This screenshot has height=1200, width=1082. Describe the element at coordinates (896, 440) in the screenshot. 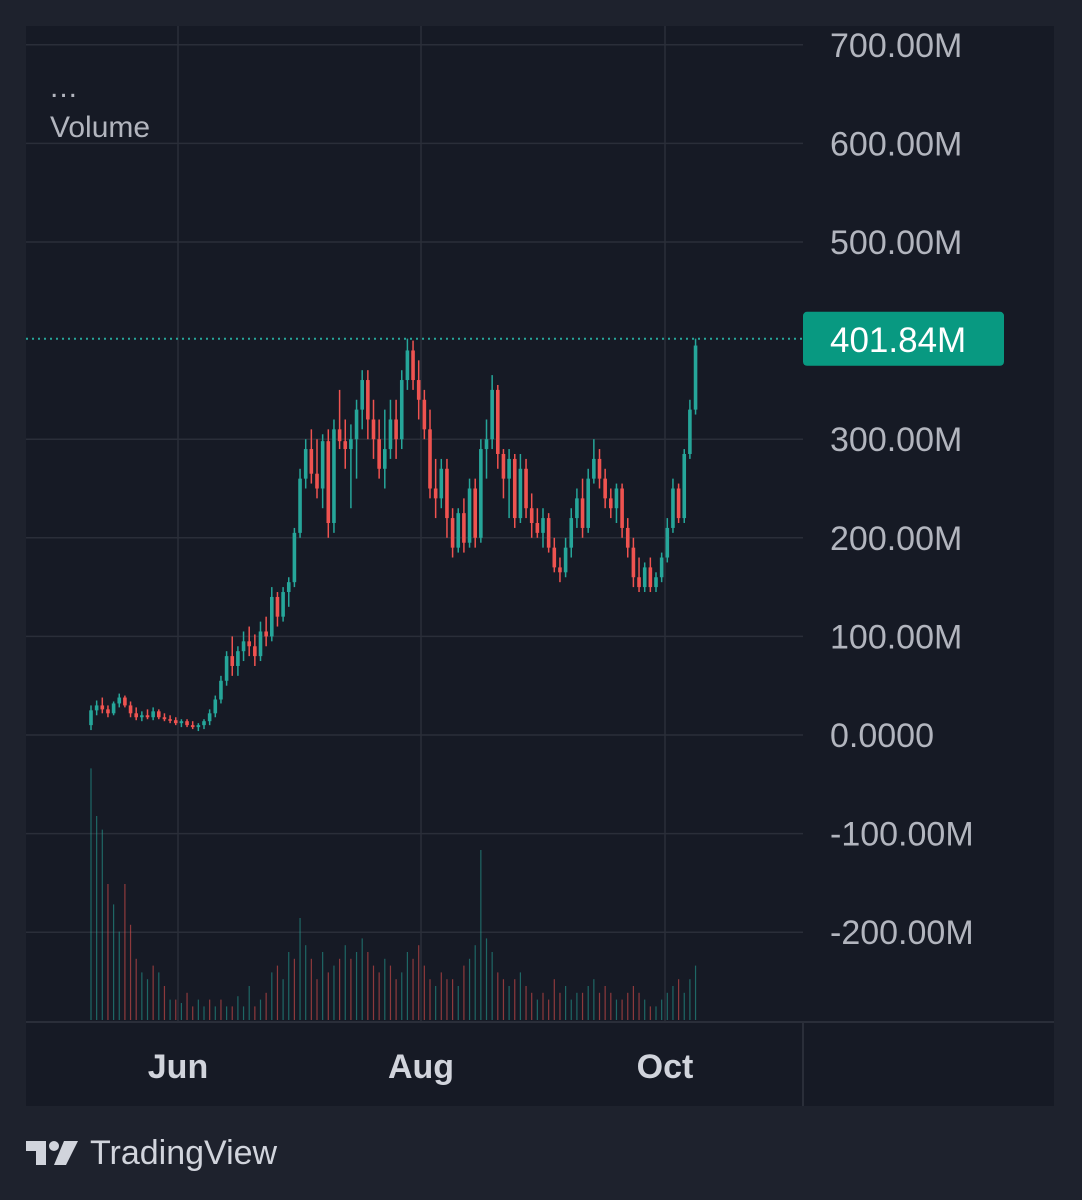

I see `price-tick-label: 300.00M` at that location.